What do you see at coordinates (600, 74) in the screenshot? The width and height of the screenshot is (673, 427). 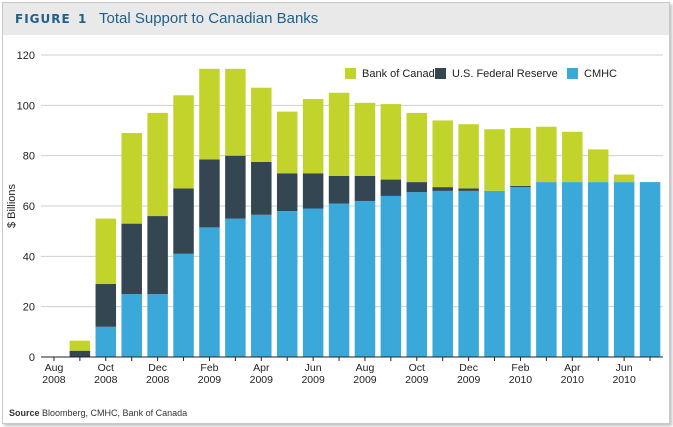 I see `legend-label-cmhc: CMHC` at bounding box center [600, 74].